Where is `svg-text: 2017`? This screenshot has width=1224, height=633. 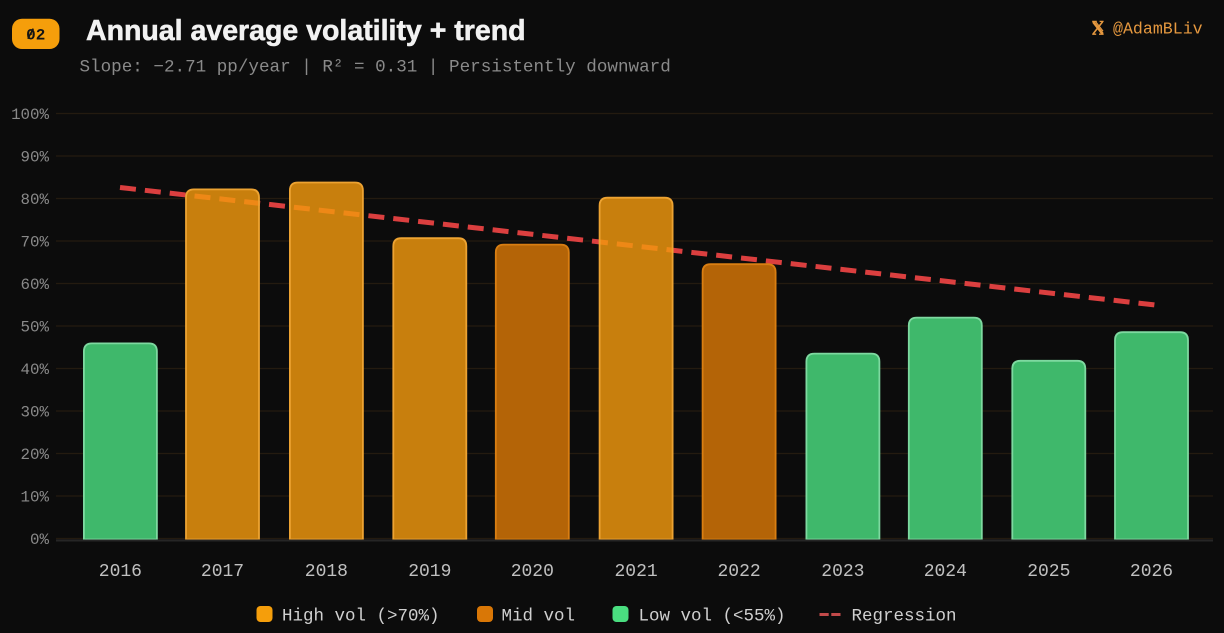
svg-text: 2017 is located at coordinates (222, 572).